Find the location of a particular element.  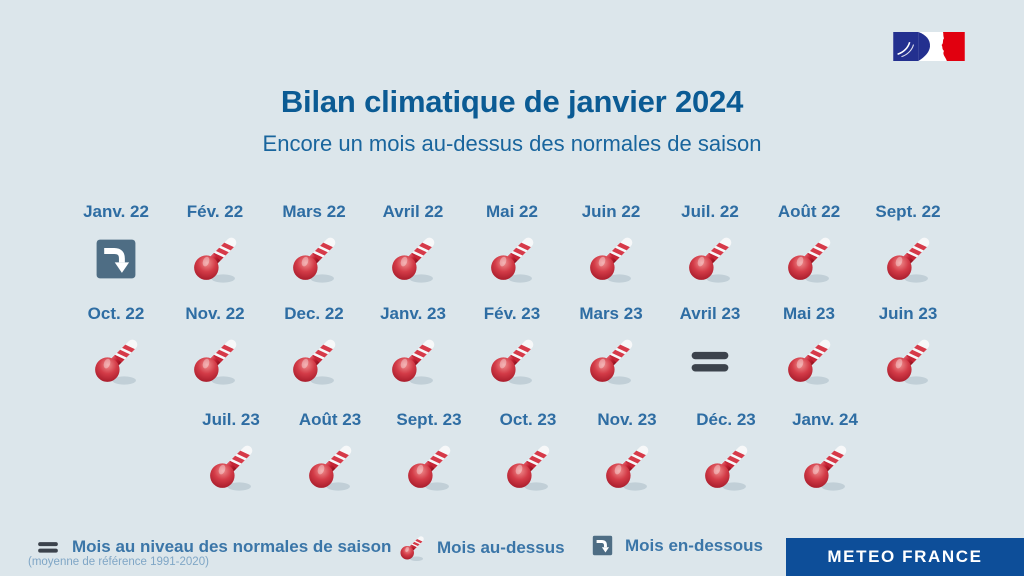

month-label: Juin 23 is located at coordinates (908, 313).